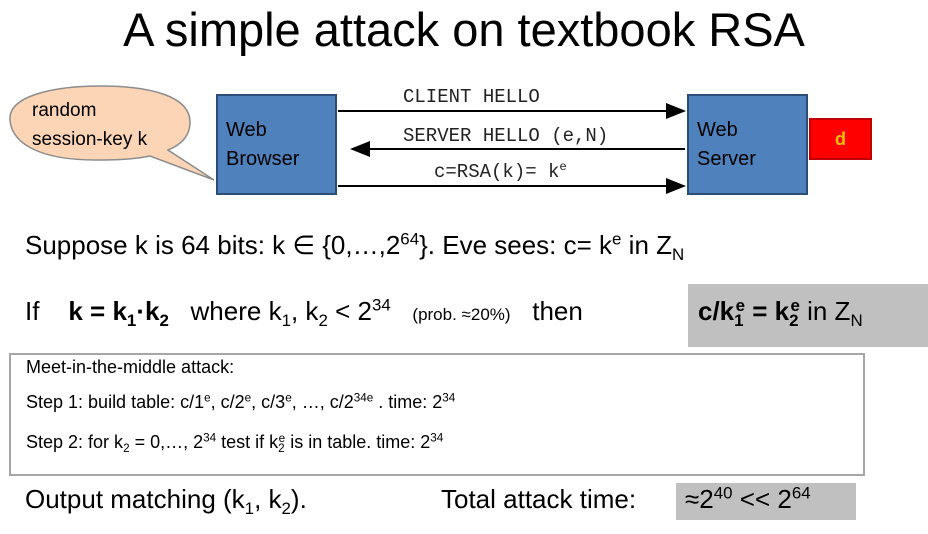 Image resolution: width=928 pixels, height=534 pixels. Describe the element at coordinates (461, 314) in the screenshot. I see `probability-note: (prob. ≈20%)` at that location.